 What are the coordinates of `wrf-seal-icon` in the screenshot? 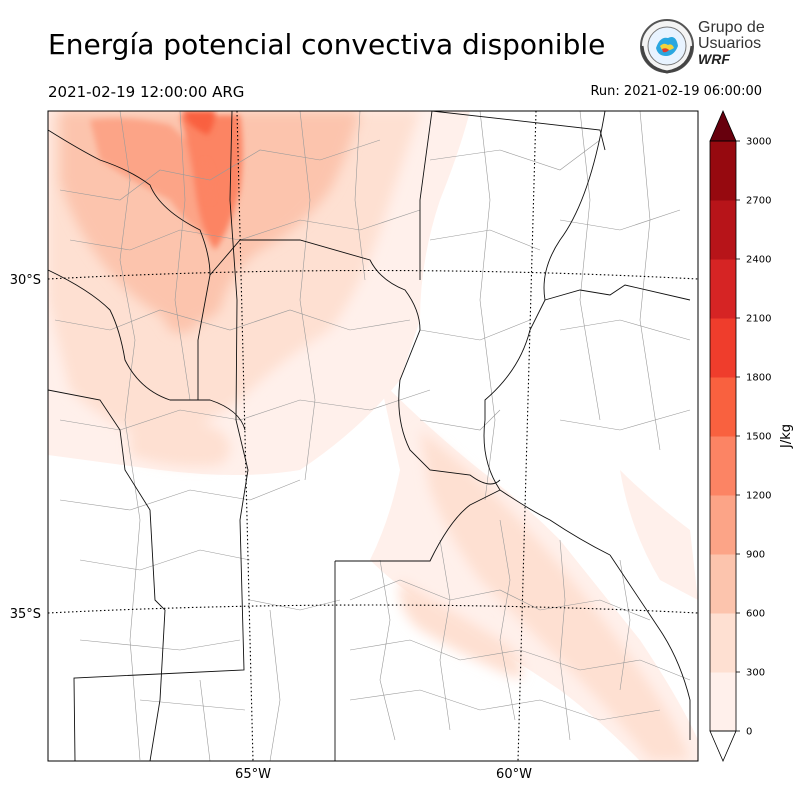 It's located at (667, 46).